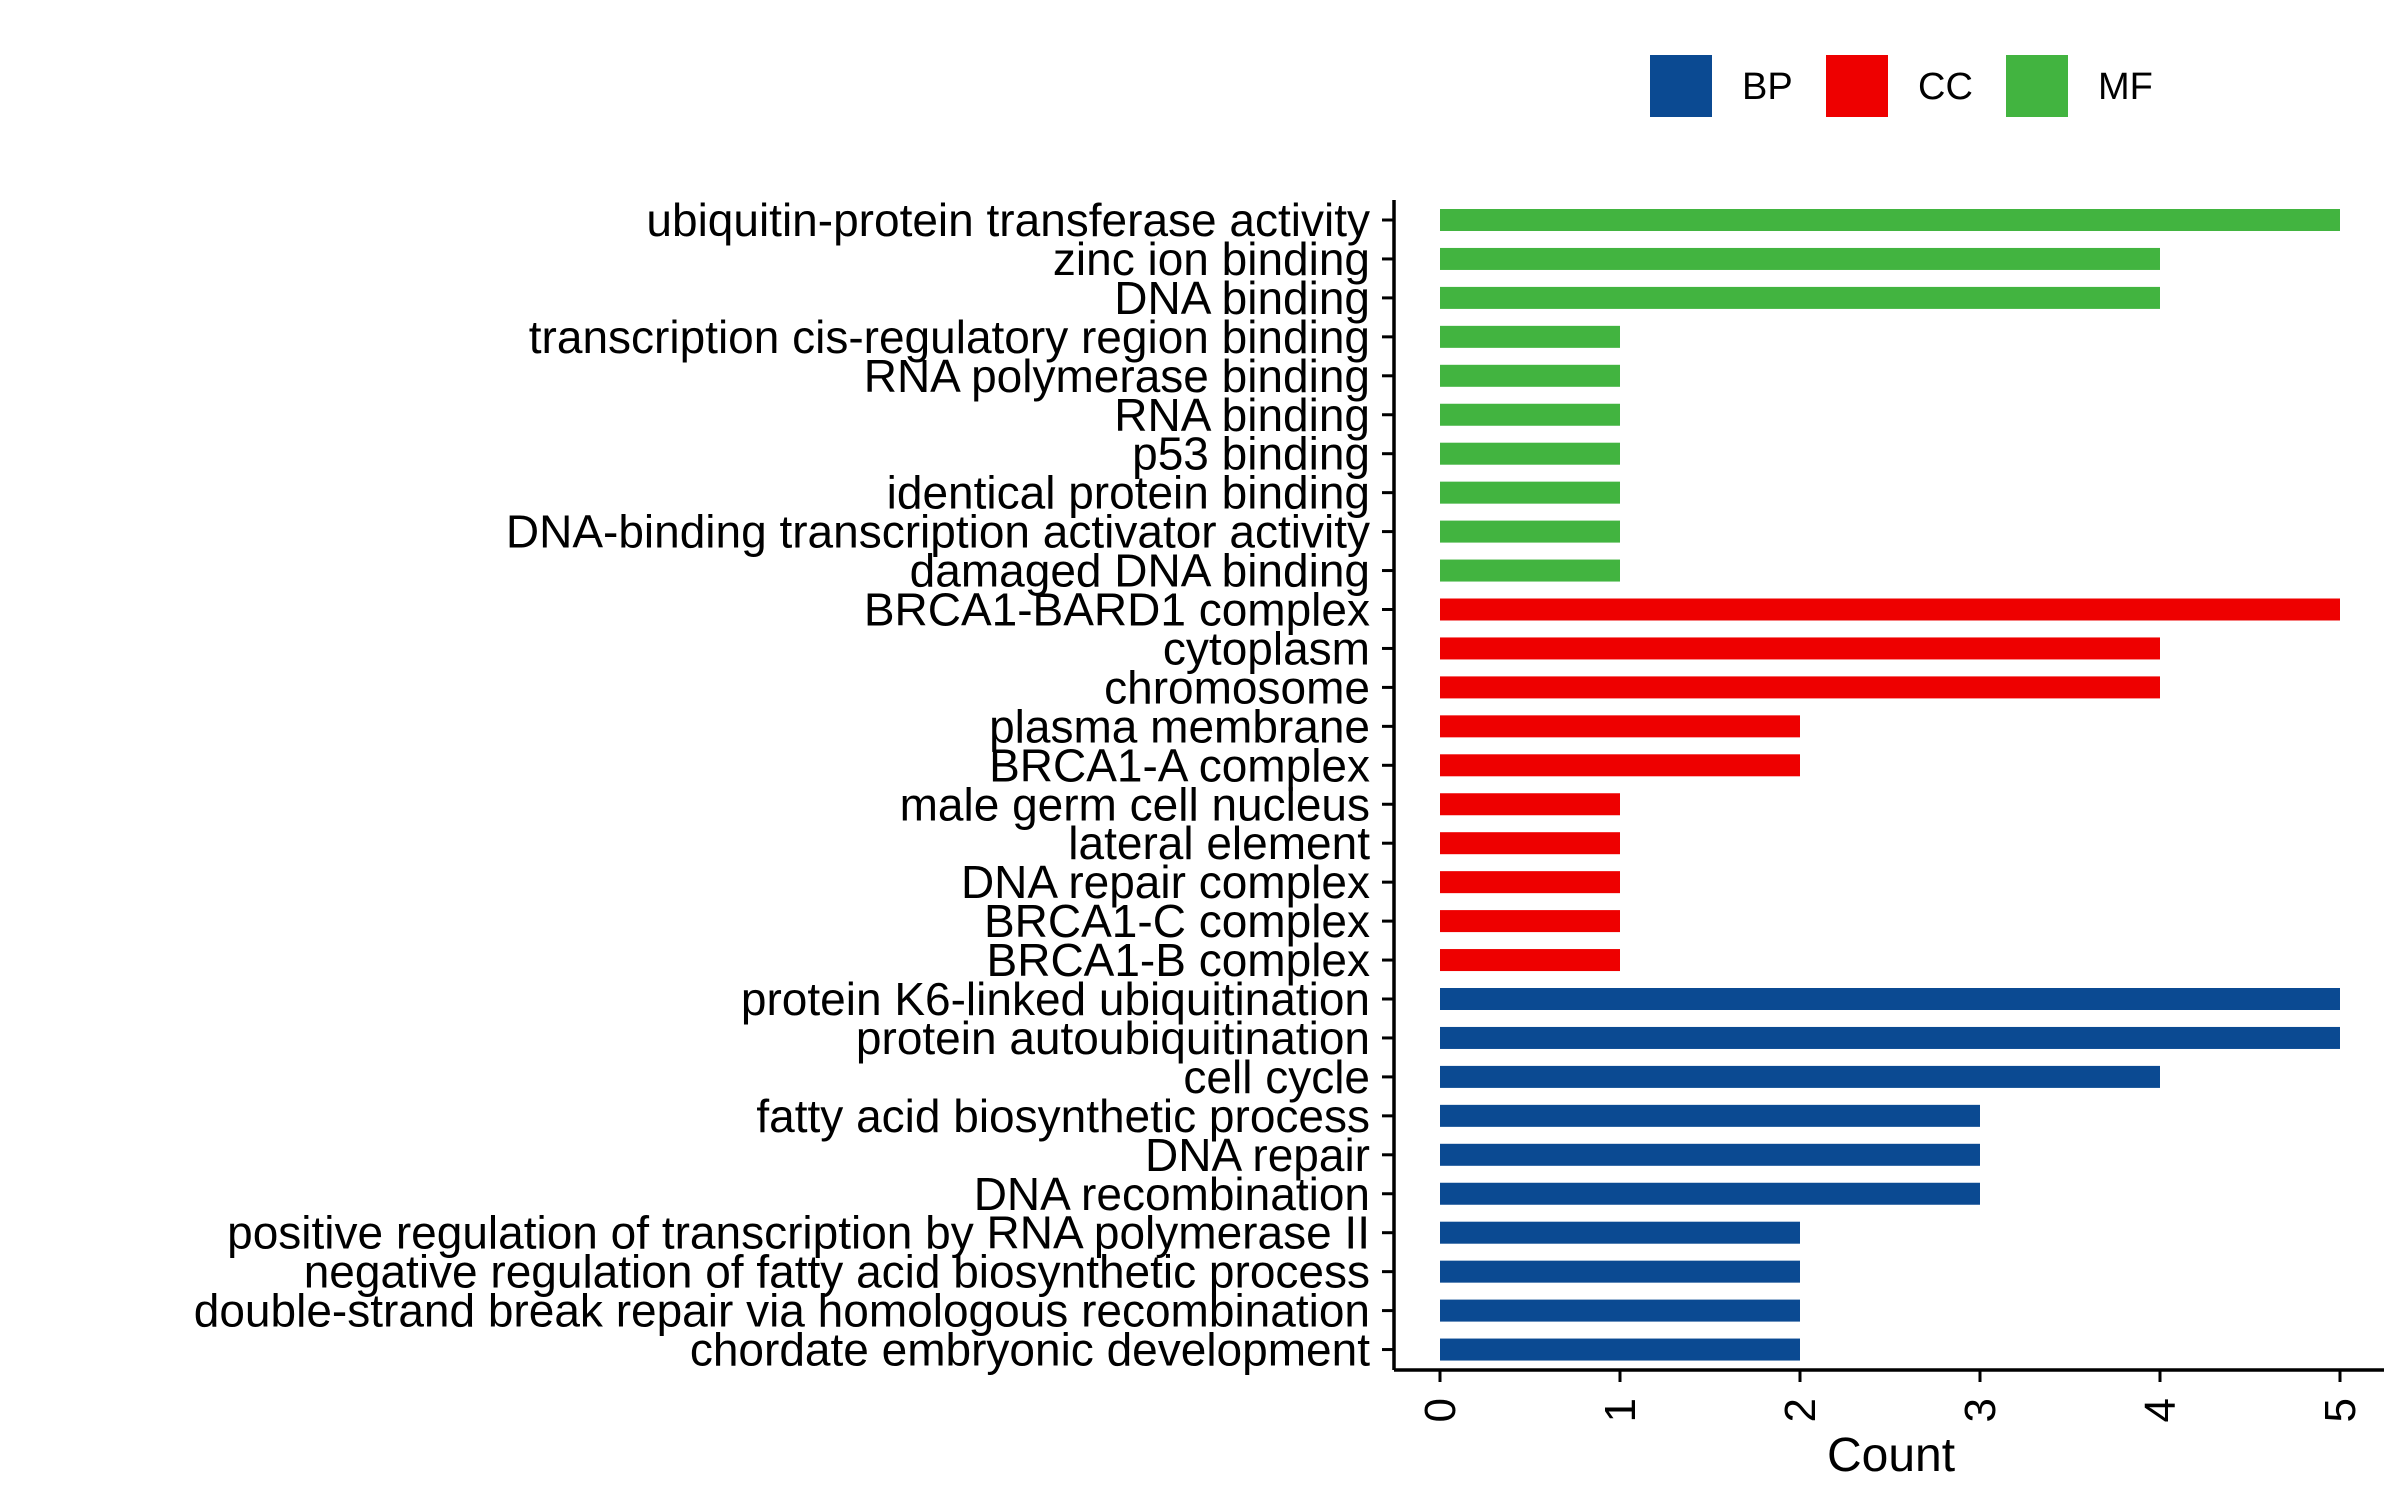 This screenshot has width=2400, height=1505. I want to click on category-label: chordate embryonic development, so click(1030, 1350).